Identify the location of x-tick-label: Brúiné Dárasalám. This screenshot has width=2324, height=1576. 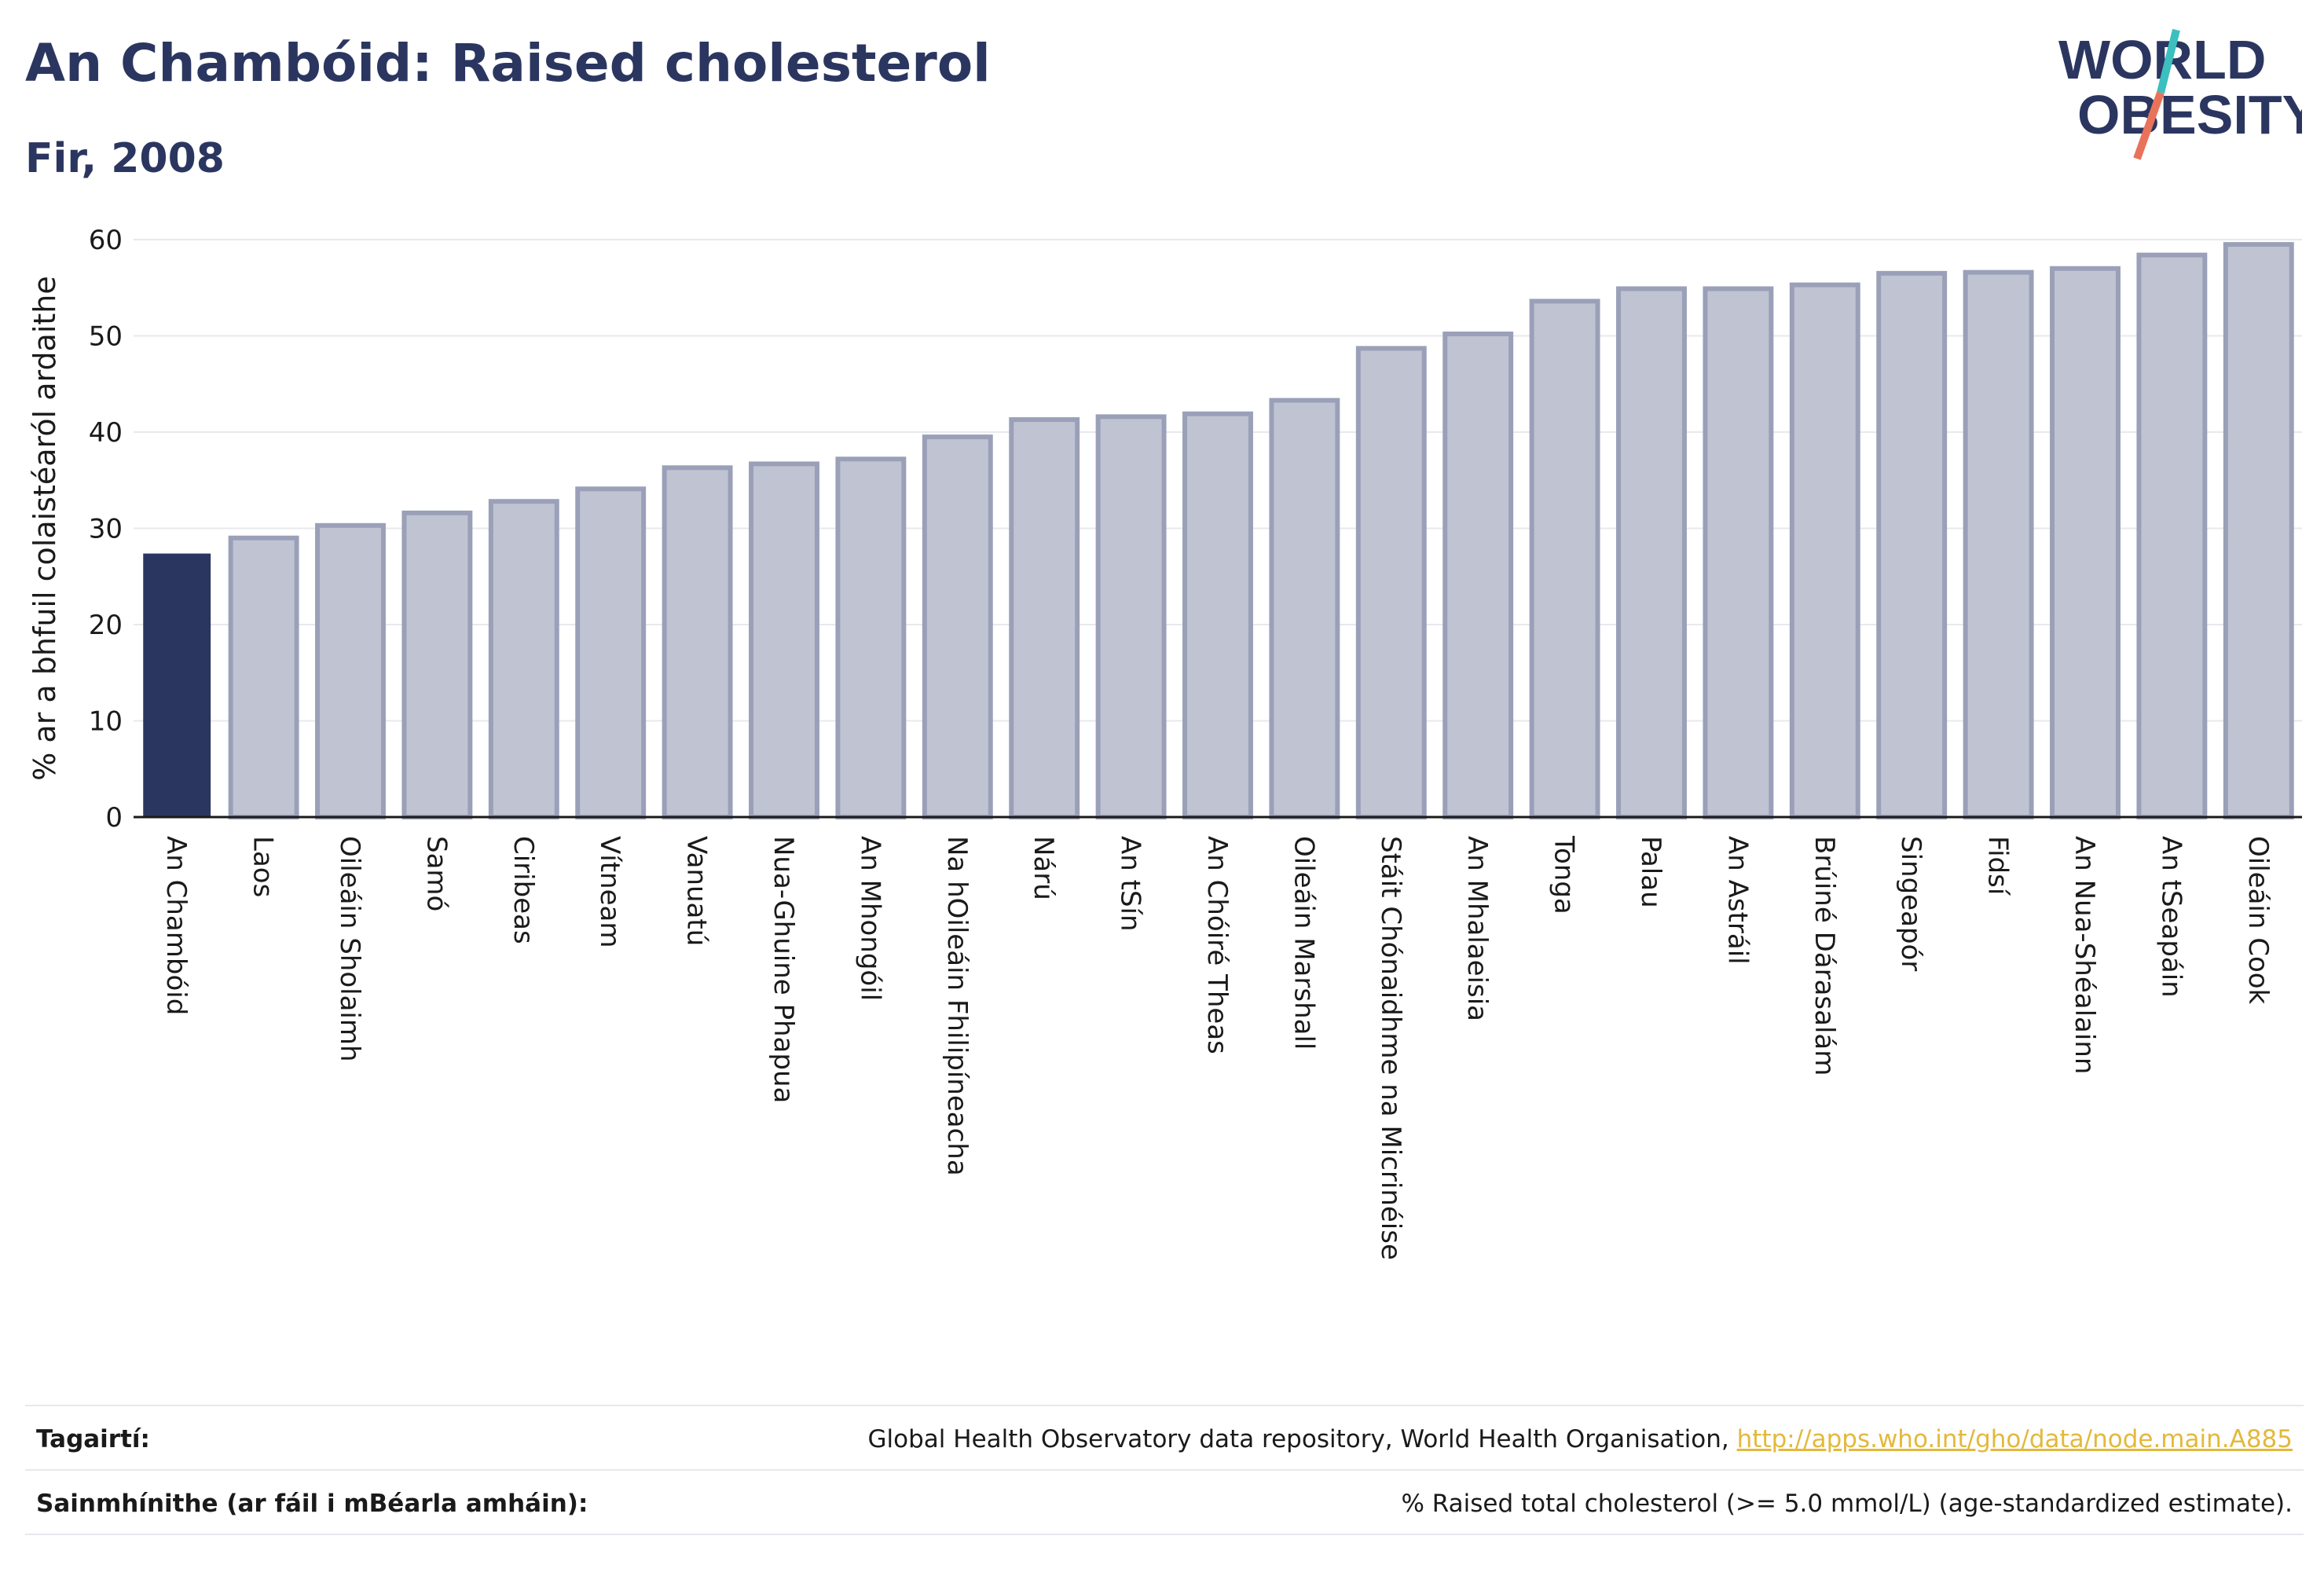
(1824, 956).